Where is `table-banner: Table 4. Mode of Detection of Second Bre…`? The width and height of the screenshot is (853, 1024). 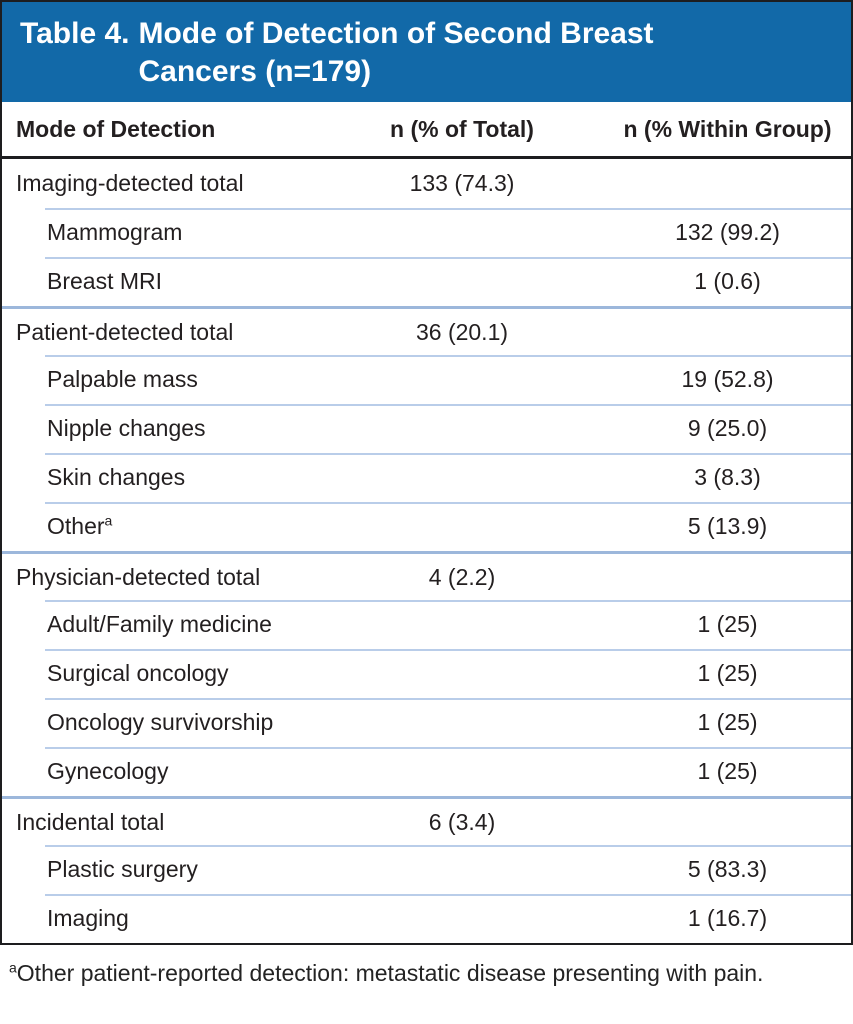 table-banner: Table 4. Mode of Detection of Second Bre… is located at coordinates (426, 52).